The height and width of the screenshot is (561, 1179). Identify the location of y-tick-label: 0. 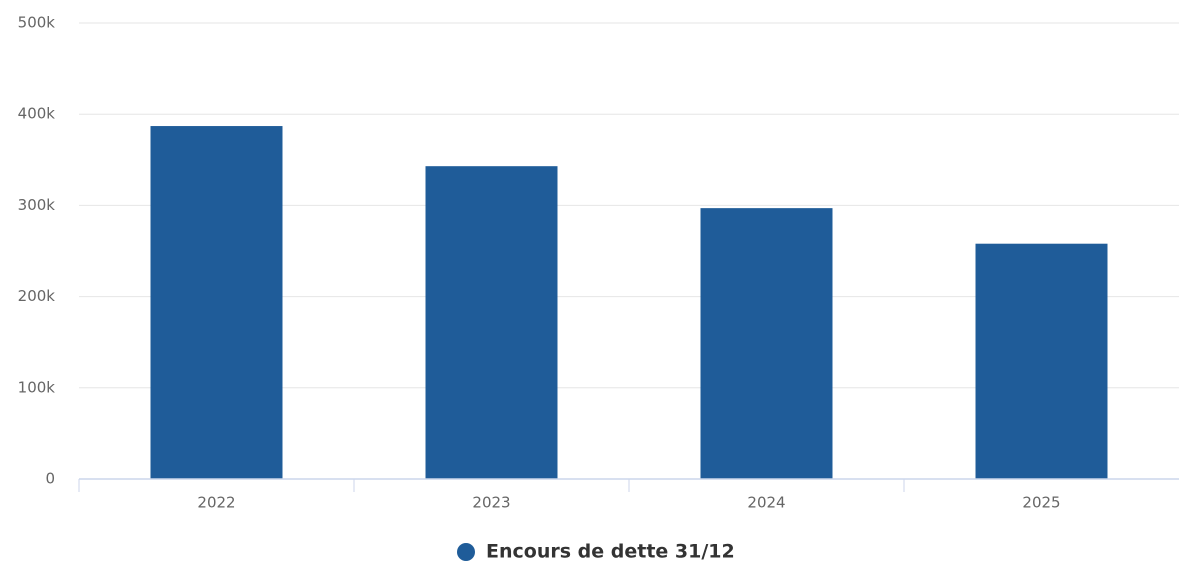
(50, 479).